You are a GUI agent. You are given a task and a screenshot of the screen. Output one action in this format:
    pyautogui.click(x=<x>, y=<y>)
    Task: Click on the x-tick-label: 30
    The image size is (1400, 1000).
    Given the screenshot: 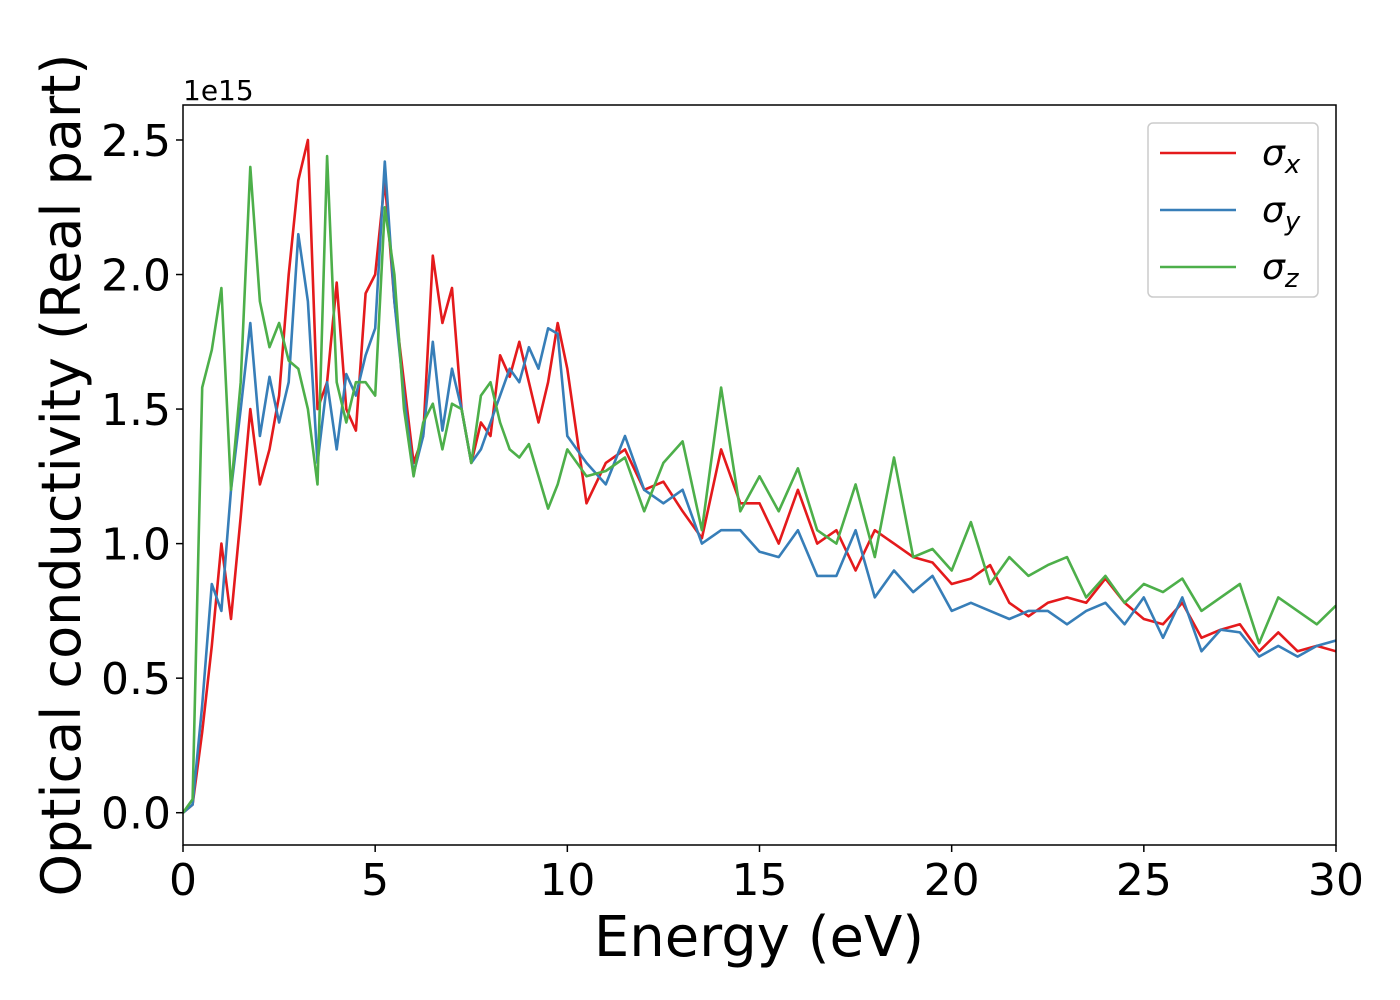 What is the action you would take?
    pyautogui.click(x=1336, y=880)
    